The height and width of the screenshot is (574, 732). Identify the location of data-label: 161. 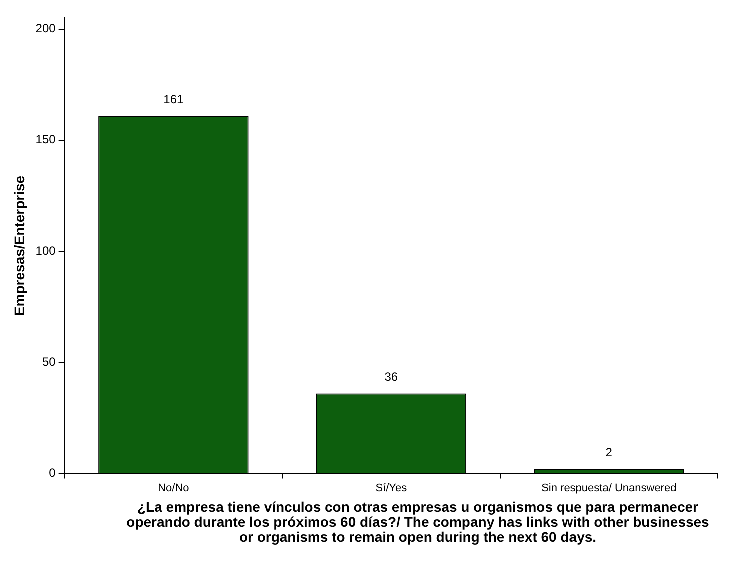
(174, 99).